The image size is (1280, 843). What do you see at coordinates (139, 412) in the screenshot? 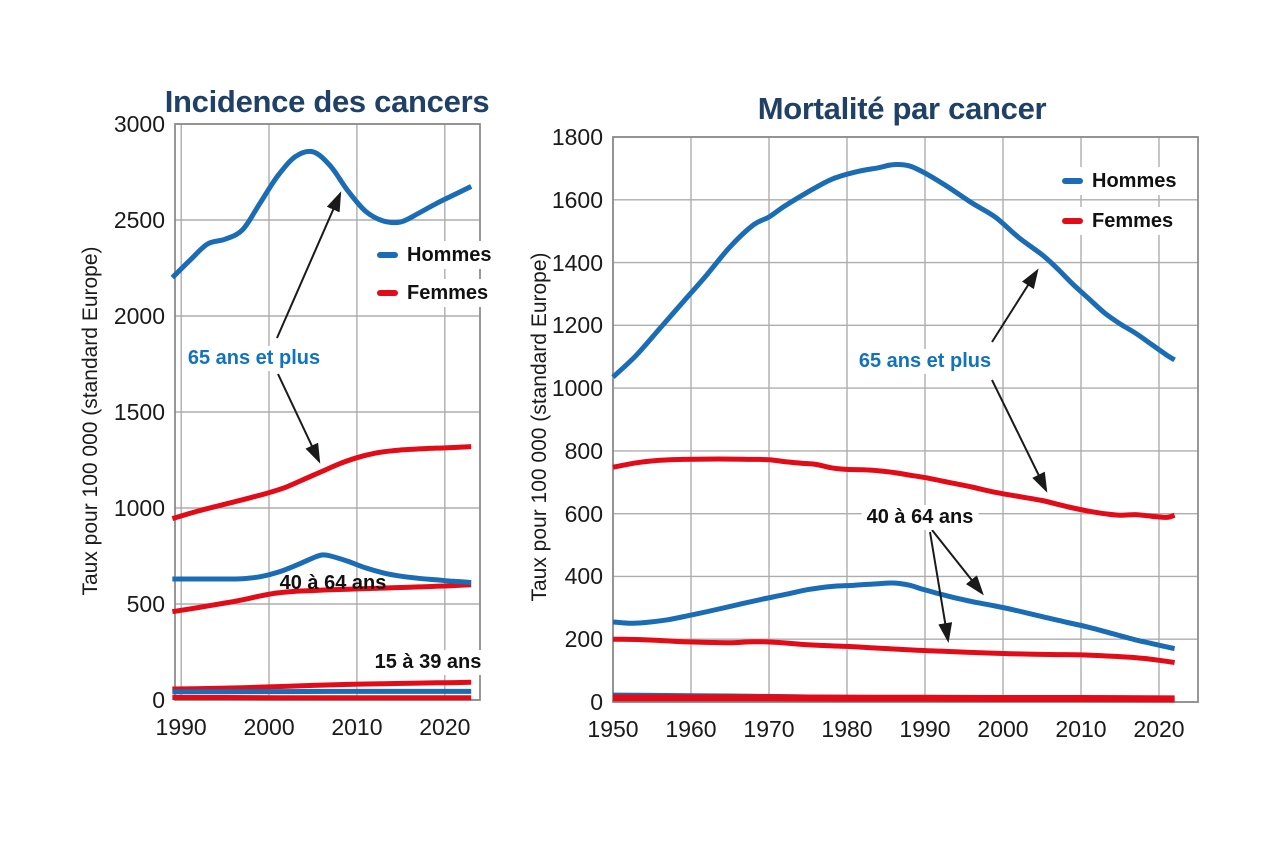
I see `incidence-y-tick-1500: 1500` at bounding box center [139, 412].